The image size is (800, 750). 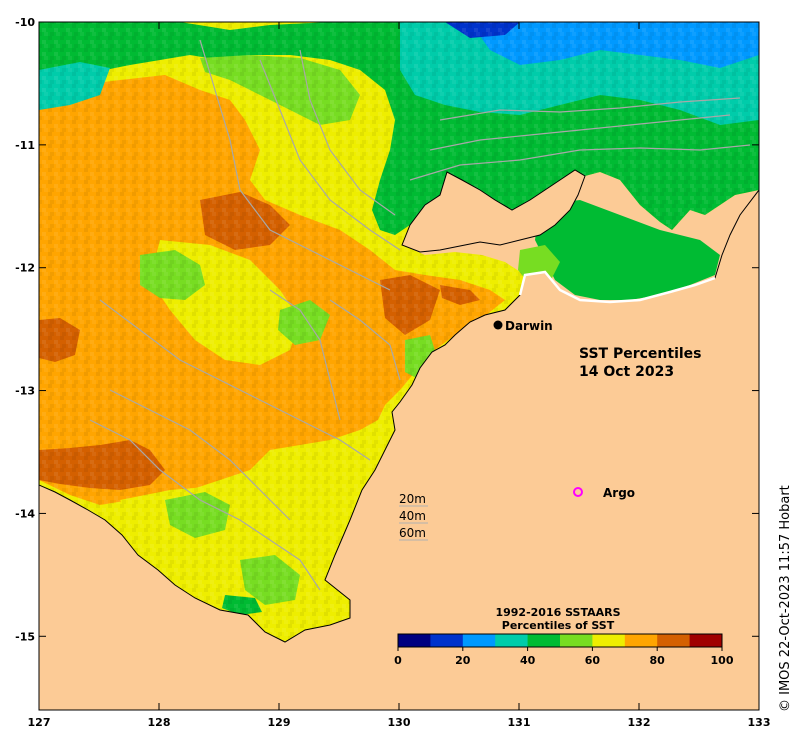 What do you see at coordinates (519, 722) in the screenshot?
I see `x-tick-label: 131` at bounding box center [519, 722].